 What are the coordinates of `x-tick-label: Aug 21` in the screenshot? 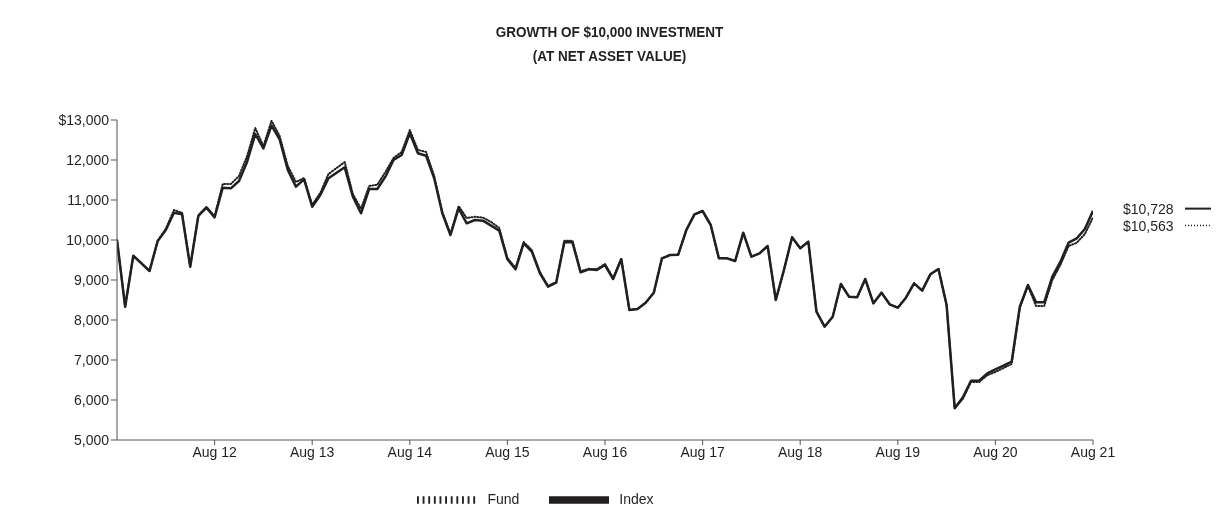 It's located at (1093, 451).